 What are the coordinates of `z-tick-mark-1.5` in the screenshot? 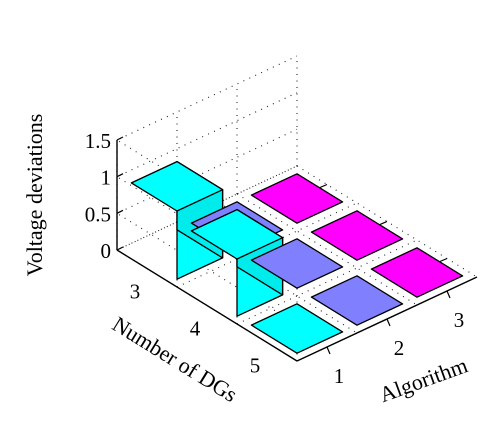 It's located at (120, 138).